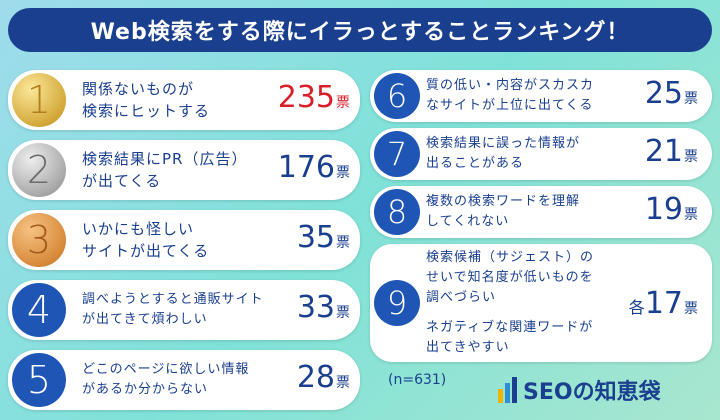 This screenshot has height=420, width=720. Describe the element at coordinates (510, 277) in the screenshot. I see `item-label: 検索候補（サジェスト）の せいで知名度が低いものを 調べづらい` at that location.